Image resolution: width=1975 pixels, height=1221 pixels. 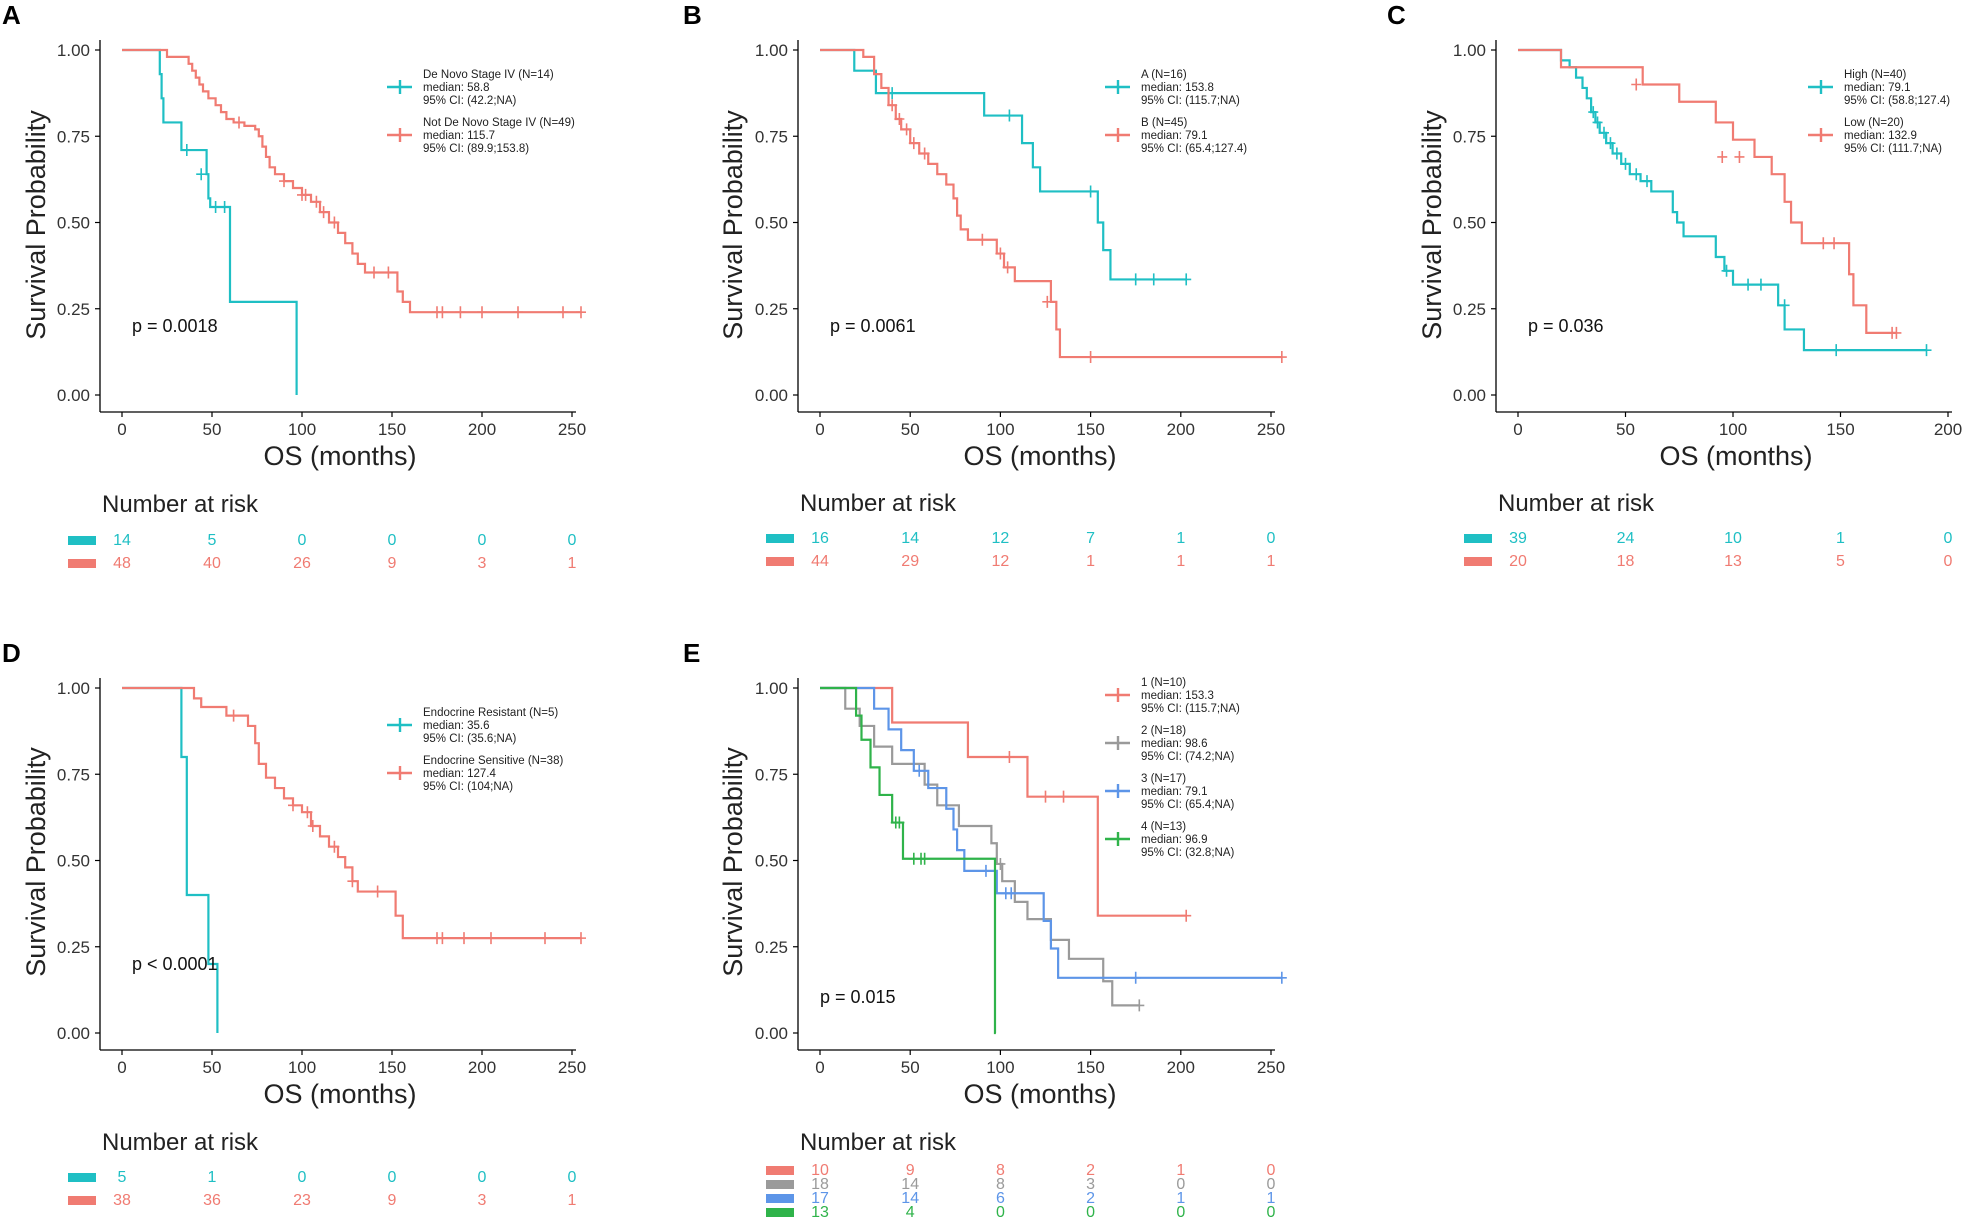 What do you see at coordinates (692, 15) in the screenshot?
I see `panel-label: B` at bounding box center [692, 15].